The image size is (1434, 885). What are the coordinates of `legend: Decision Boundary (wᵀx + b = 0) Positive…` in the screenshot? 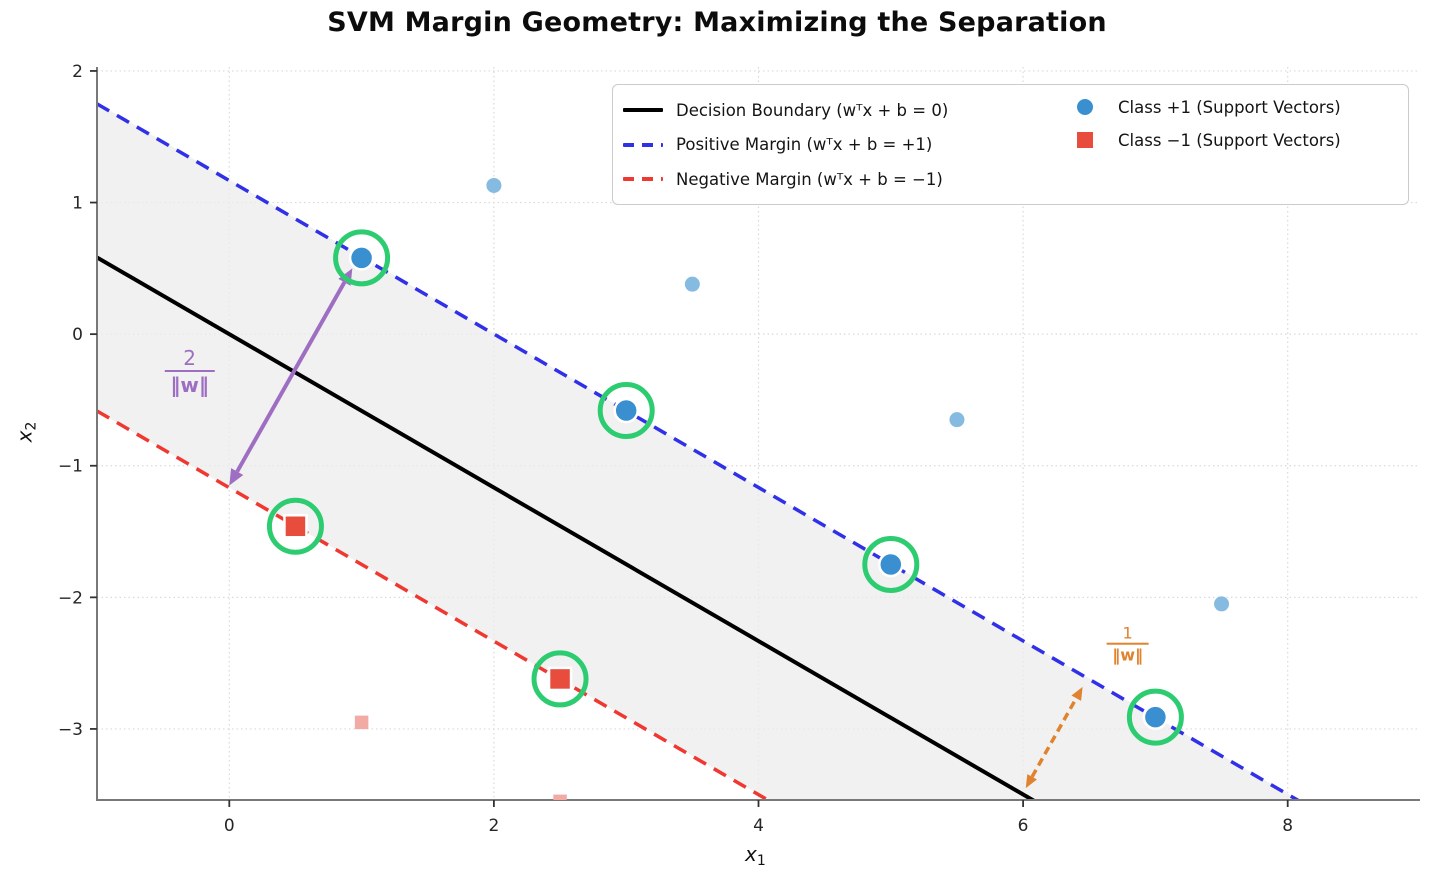 It's located at (1010, 144).